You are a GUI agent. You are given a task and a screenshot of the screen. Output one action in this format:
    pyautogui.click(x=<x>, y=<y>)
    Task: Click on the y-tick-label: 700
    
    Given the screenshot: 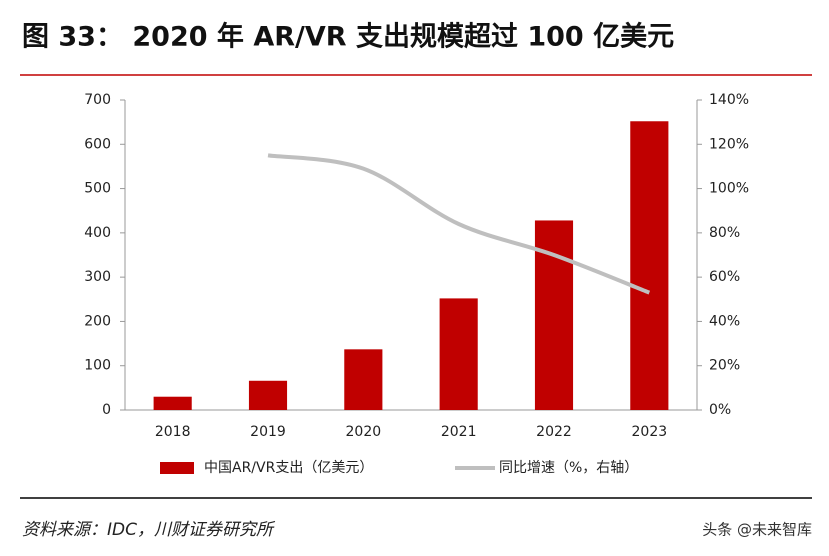 What is the action you would take?
    pyautogui.click(x=97, y=100)
    